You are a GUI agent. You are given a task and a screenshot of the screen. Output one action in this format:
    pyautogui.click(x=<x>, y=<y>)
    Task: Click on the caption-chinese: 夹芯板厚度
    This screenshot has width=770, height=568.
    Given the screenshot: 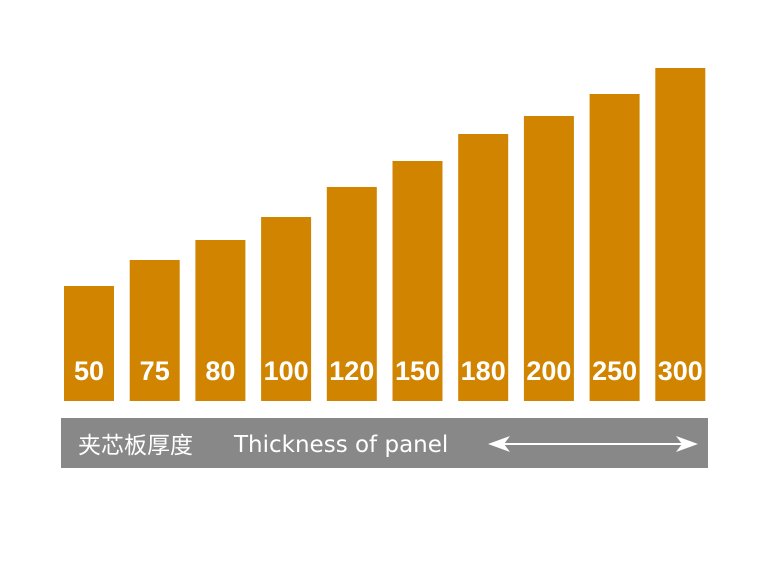 What is the action you would take?
    pyautogui.click(x=135, y=446)
    